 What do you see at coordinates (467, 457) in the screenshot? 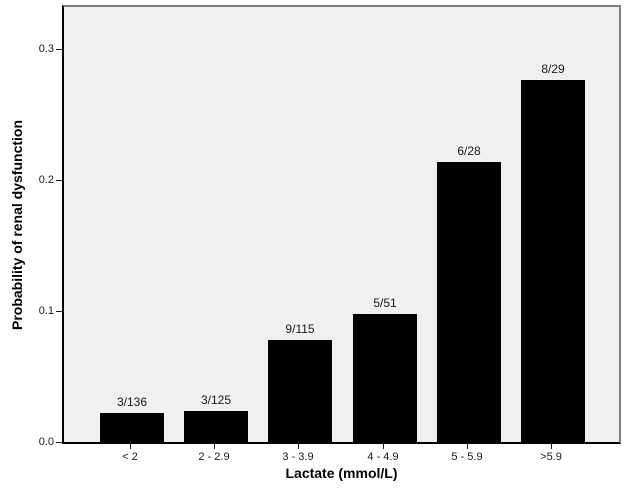
I see `x-tick-label: 5 - 5.9` at bounding box center [467, 457].